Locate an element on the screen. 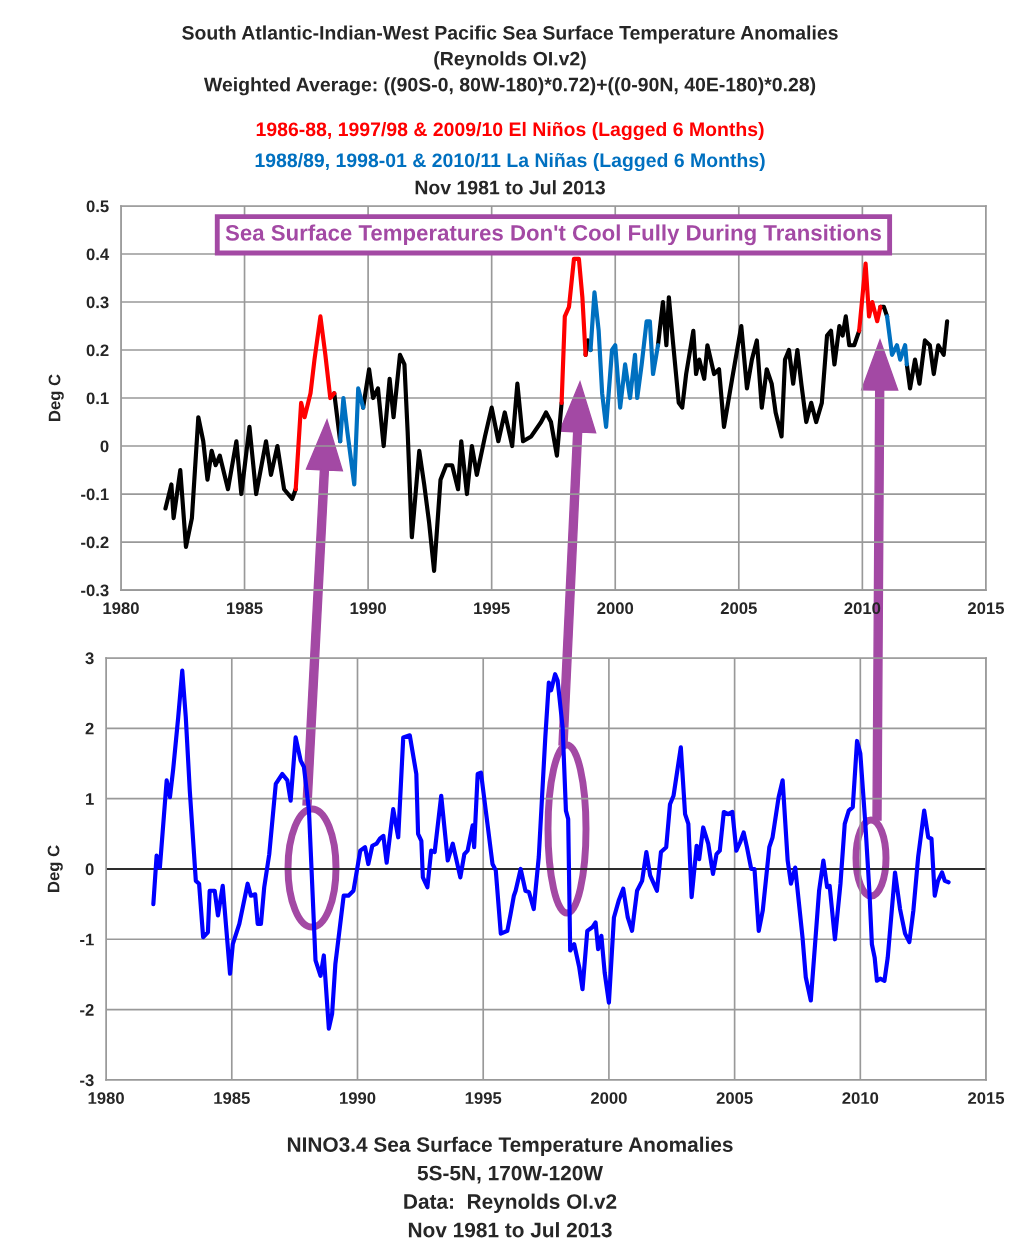 The width and height of the screenshot is (1020, 1260). text: 1986-88, 1997/98 & 2009/10 El Niños (Lagged 6 Months) is located at coordinates (510, 131).